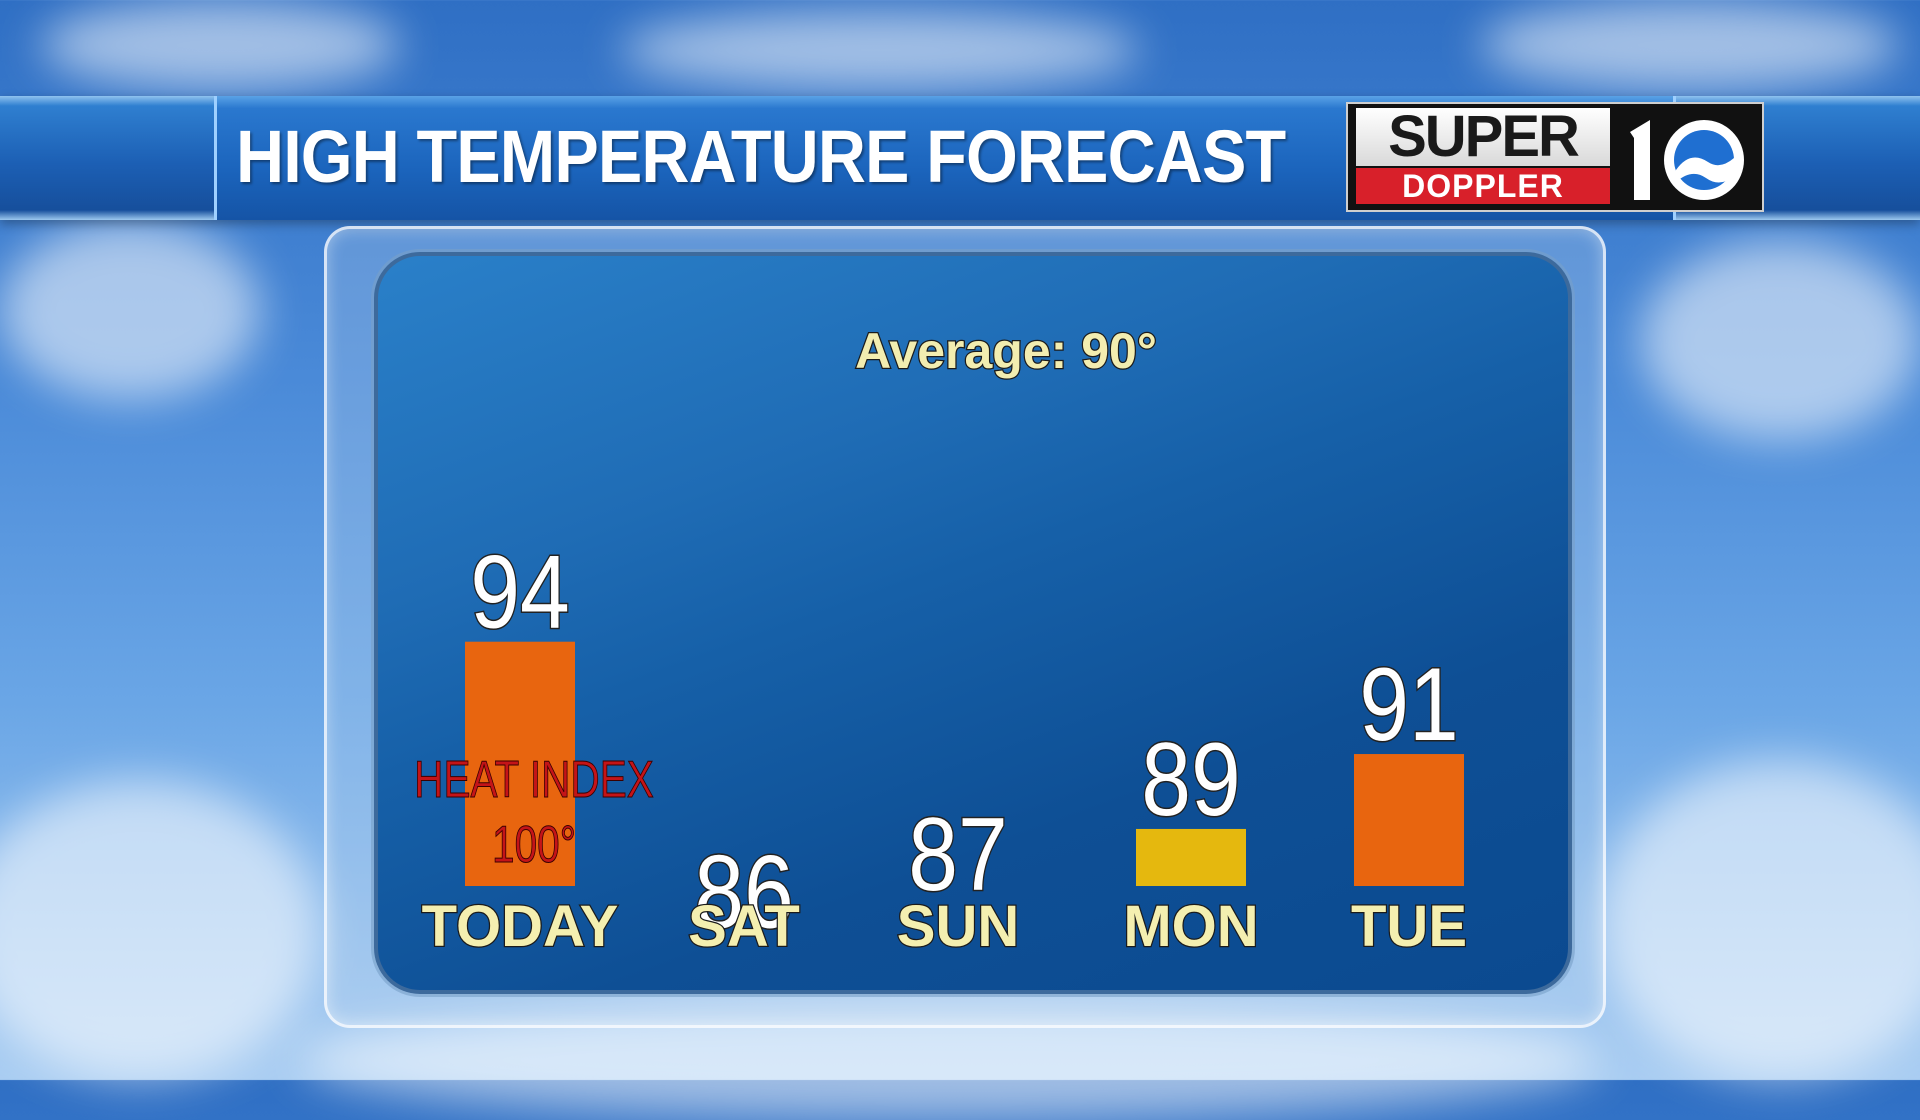  What do you see at coordinates (1190, 926) in the screenshot?
I see `tick-label-mon: MON` at bounding box center [1190, 926].